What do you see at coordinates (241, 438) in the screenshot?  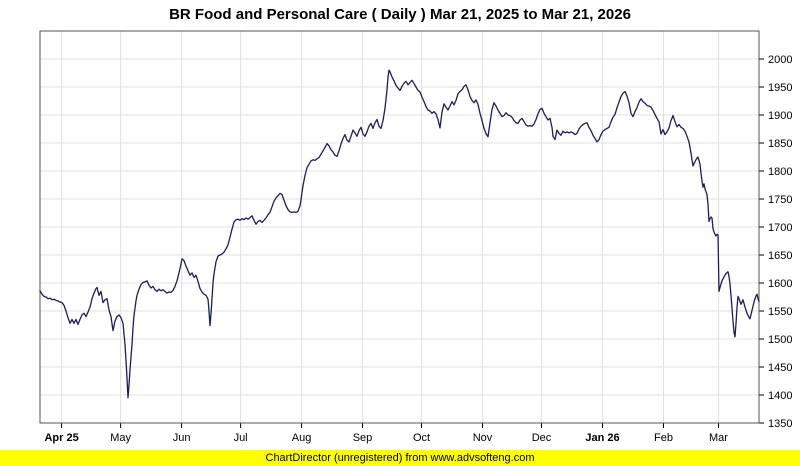 I see `x-axis-tick-label: Jul` at bounding box center [241, 438].